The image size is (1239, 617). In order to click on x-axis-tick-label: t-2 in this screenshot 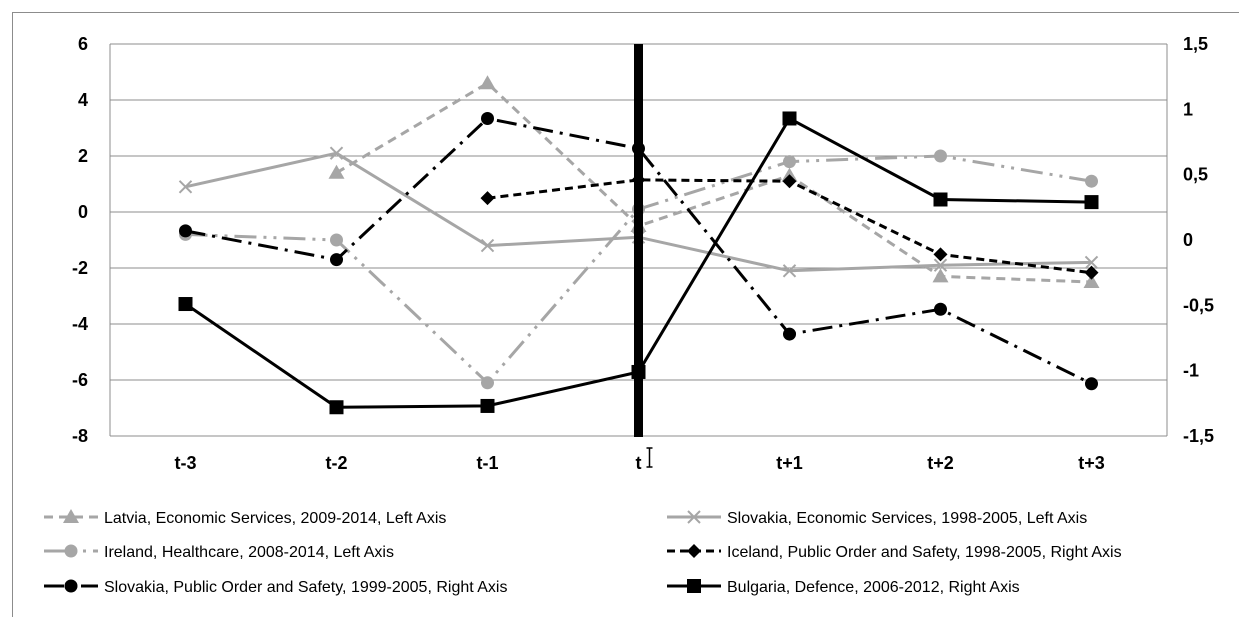, I will do `click(337, 463)`.